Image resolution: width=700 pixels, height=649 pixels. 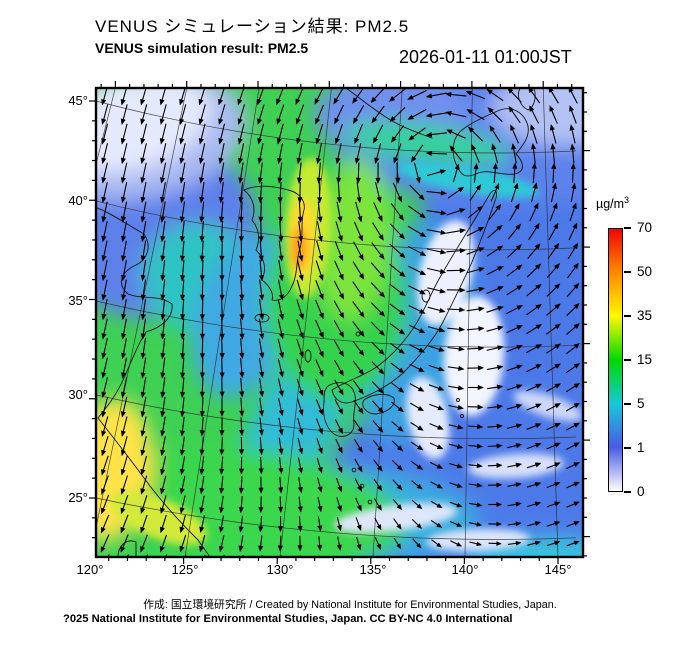 I want to click on colorbar-tick-label: 35, so click(x=645, y=315).